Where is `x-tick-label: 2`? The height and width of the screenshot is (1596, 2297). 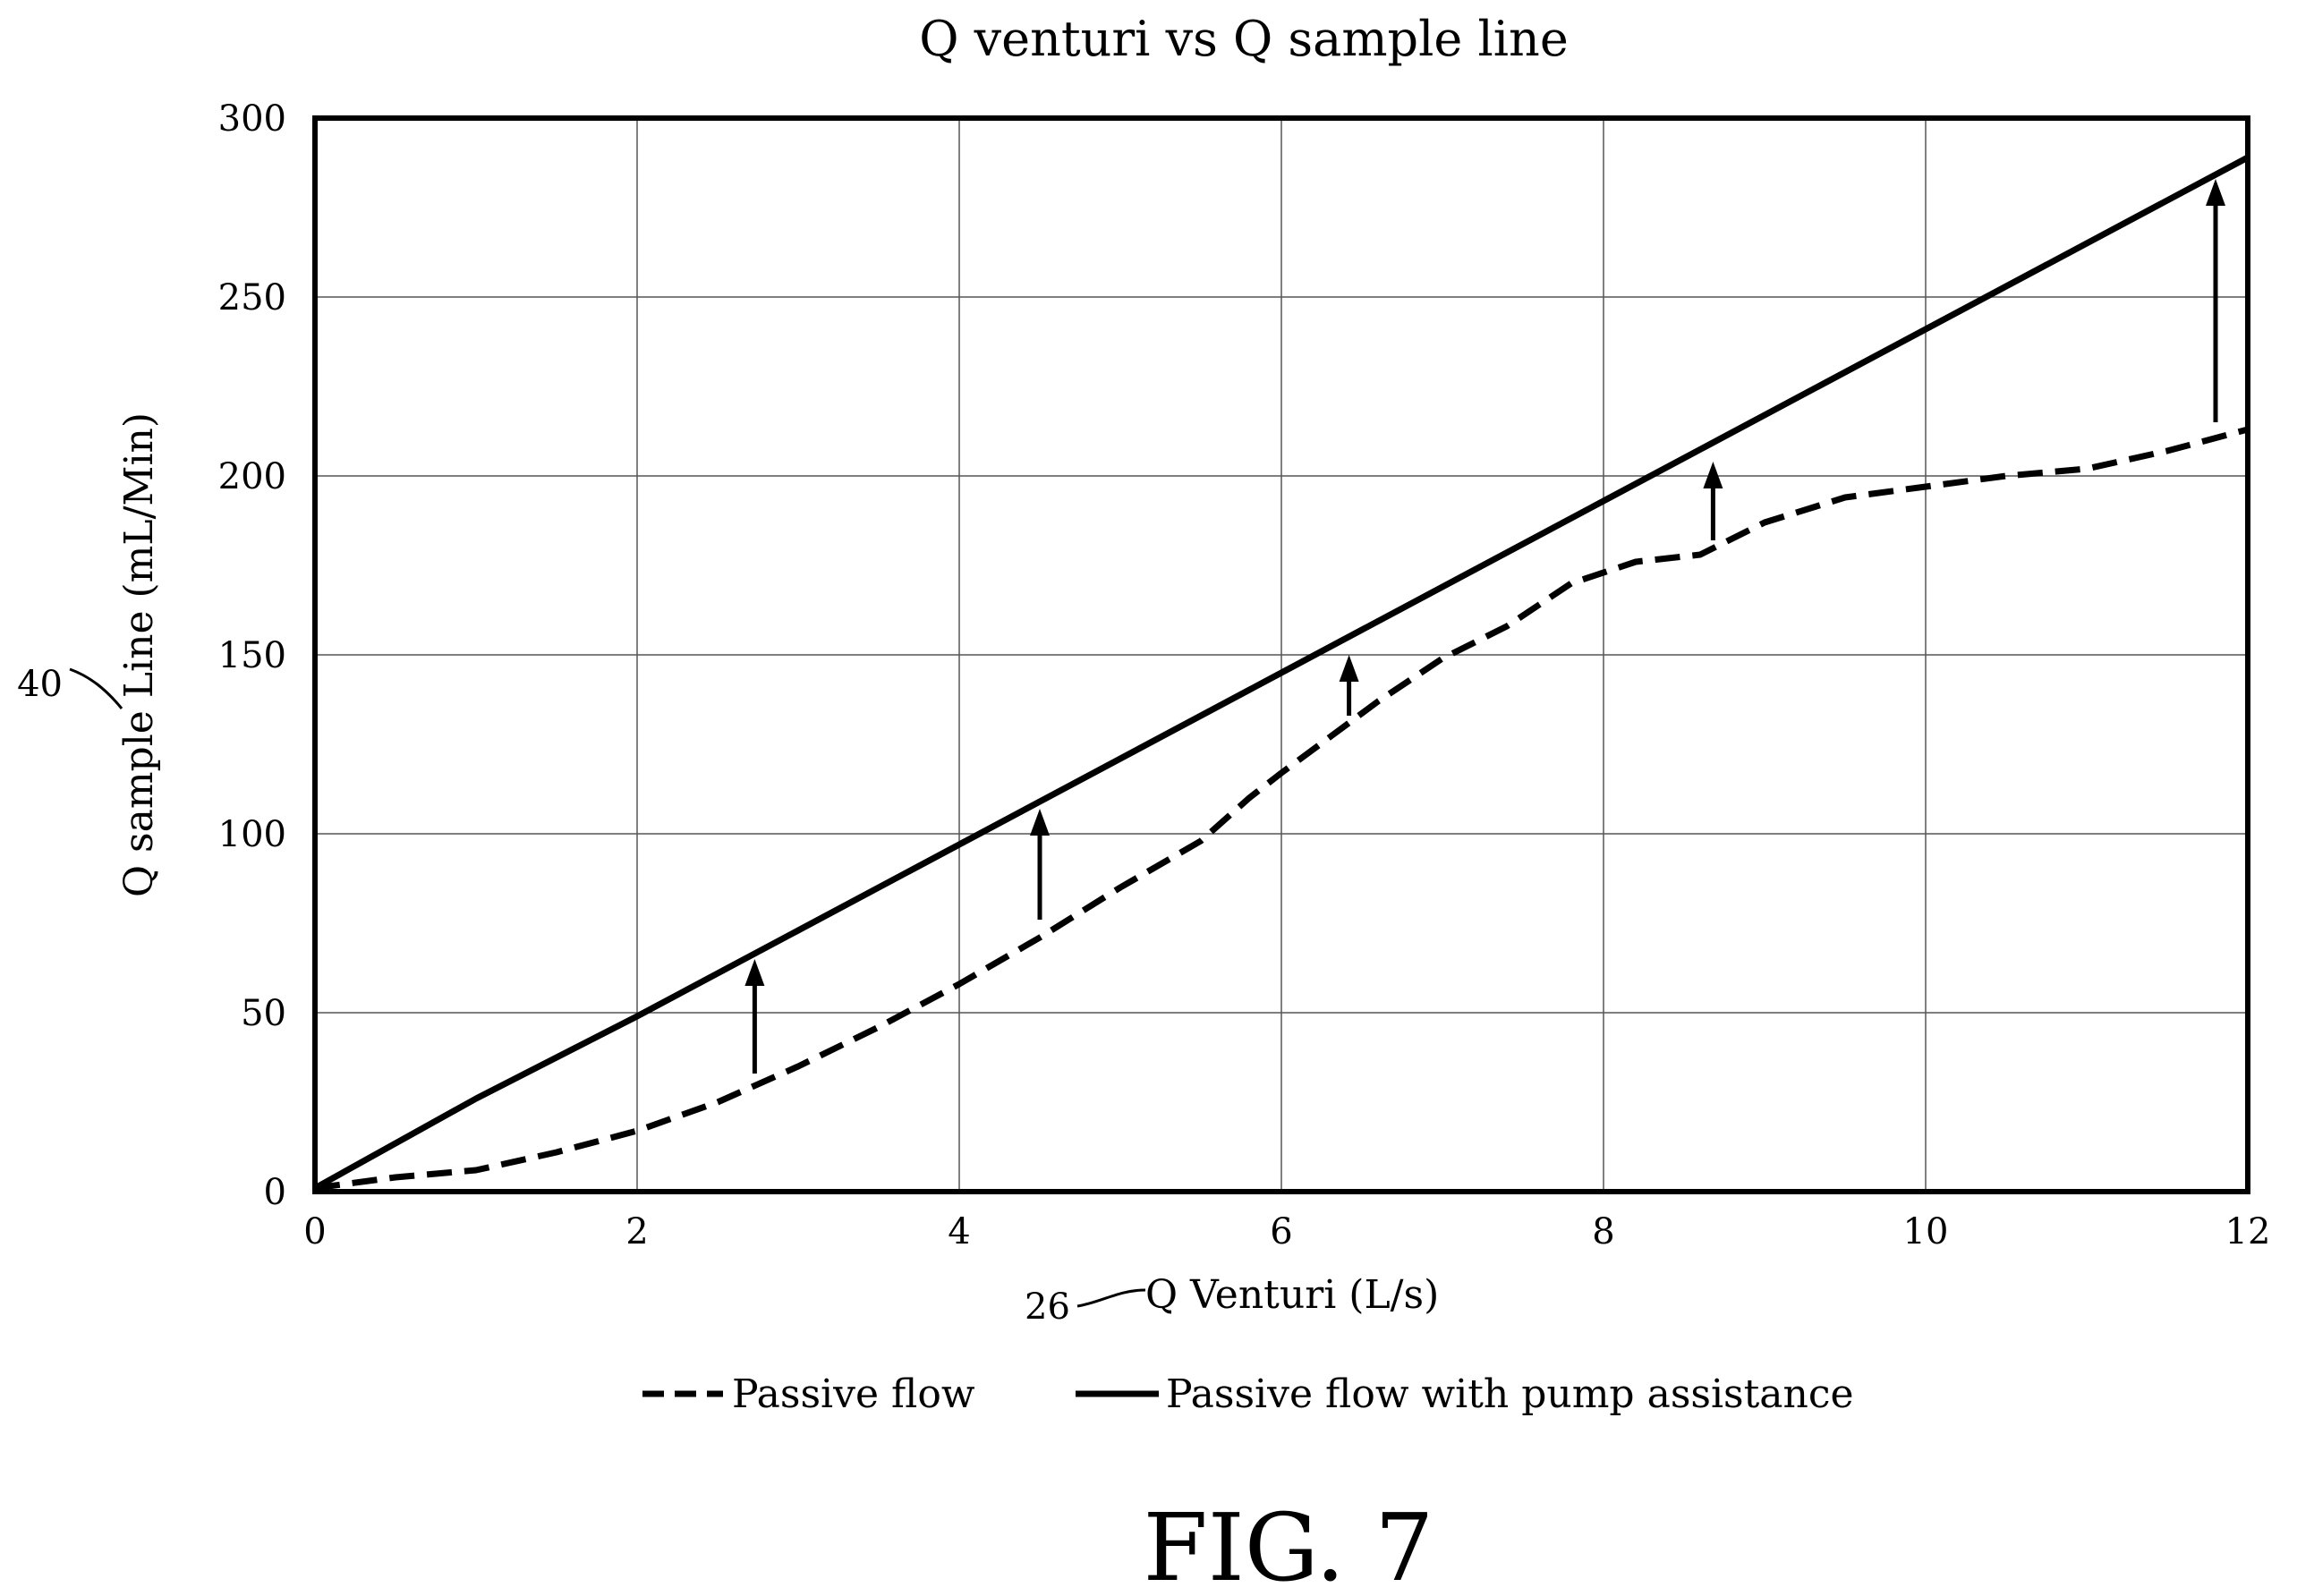 x-tick-label: 2 is located at coordinates (636, 1231).